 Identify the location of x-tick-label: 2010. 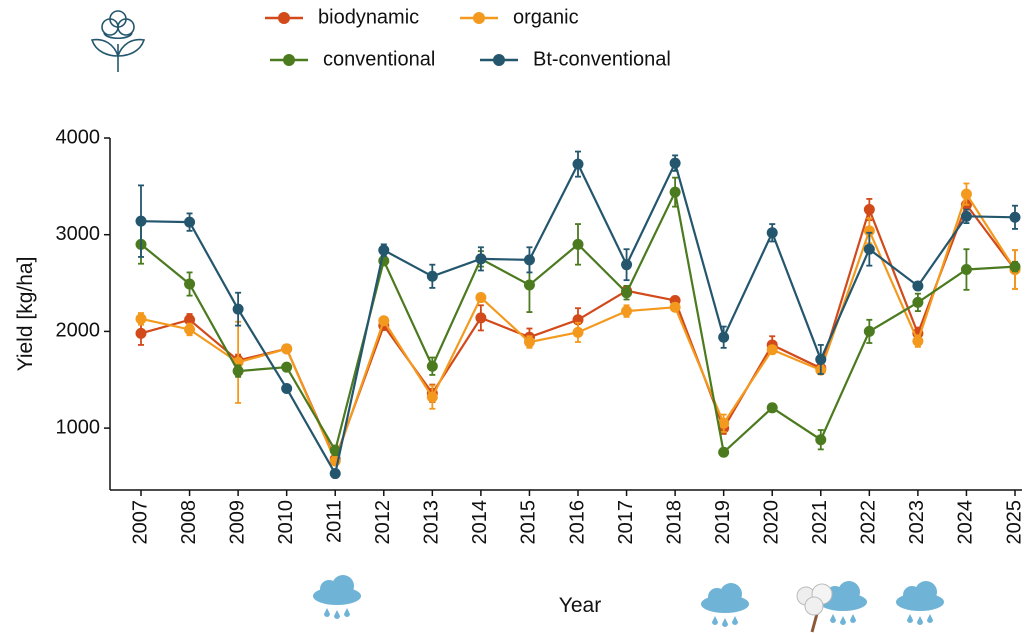
(286, 522).